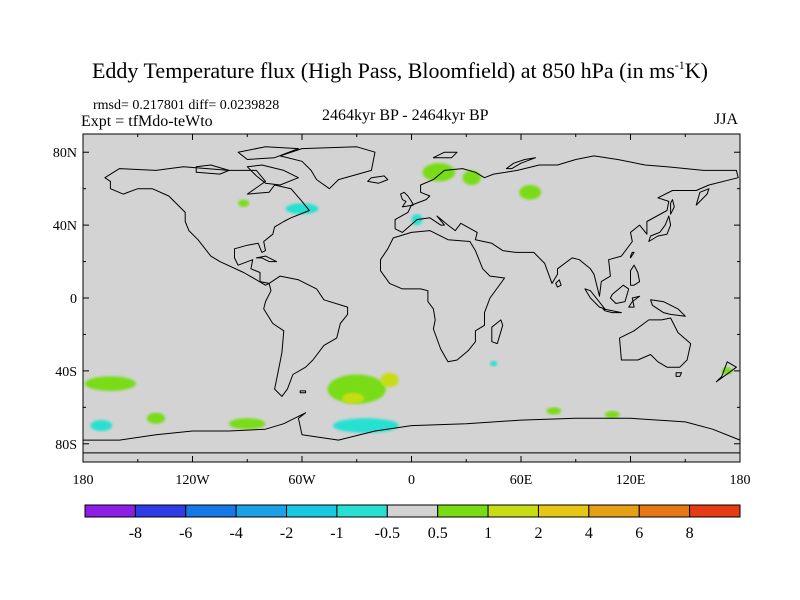 This screenshot has width=800, height=600. What do you see at coordinates (207, 226) in the screenshot?
I see `coastline-north-america` at bounding box center [207, 226].